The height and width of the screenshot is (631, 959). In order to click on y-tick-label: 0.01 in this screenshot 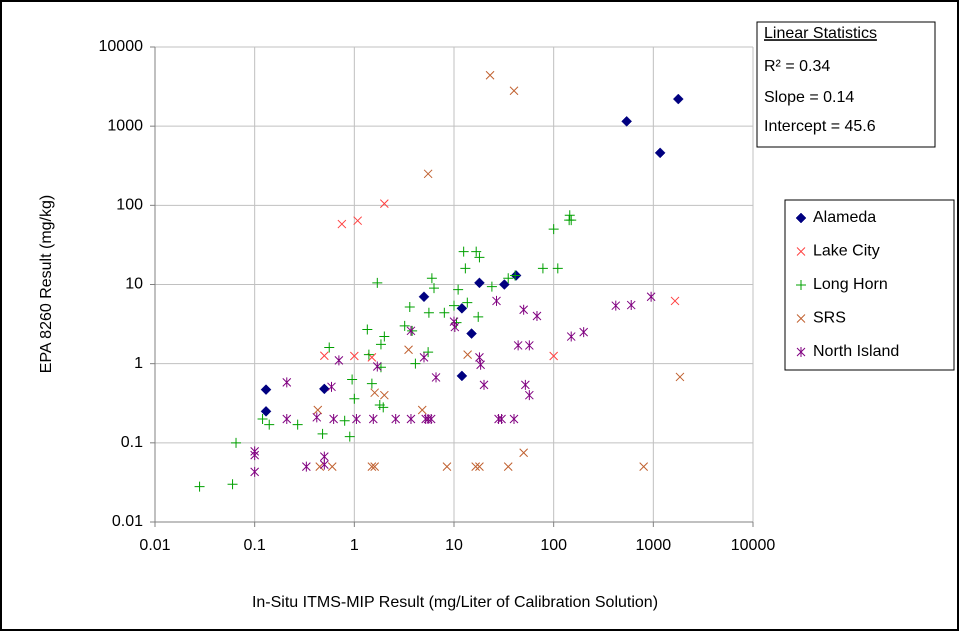, I will do `click(127, 521)`.